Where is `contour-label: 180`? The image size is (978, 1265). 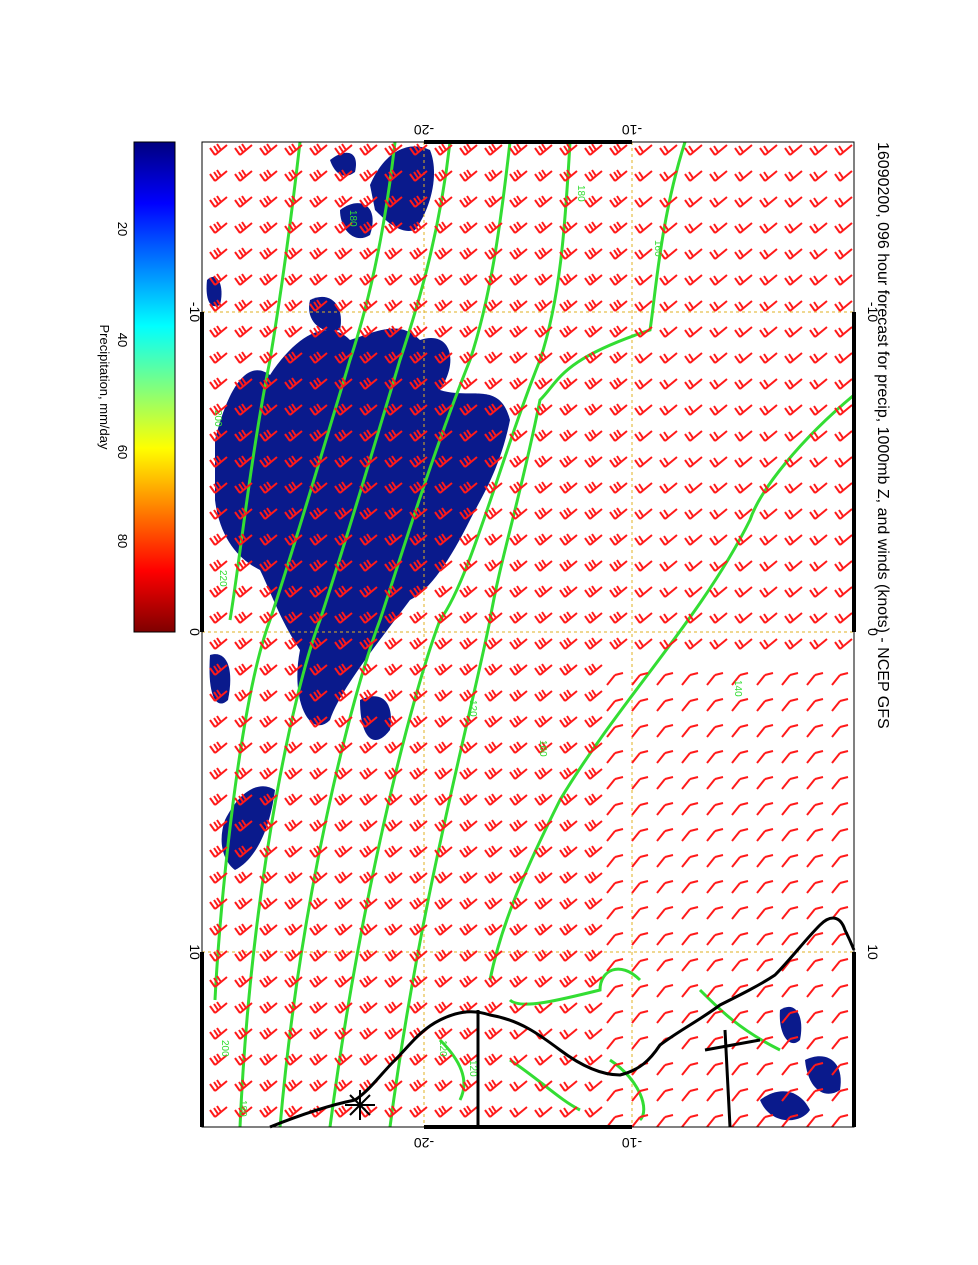
contour-label: 180 is located at coordinates (580, 193).